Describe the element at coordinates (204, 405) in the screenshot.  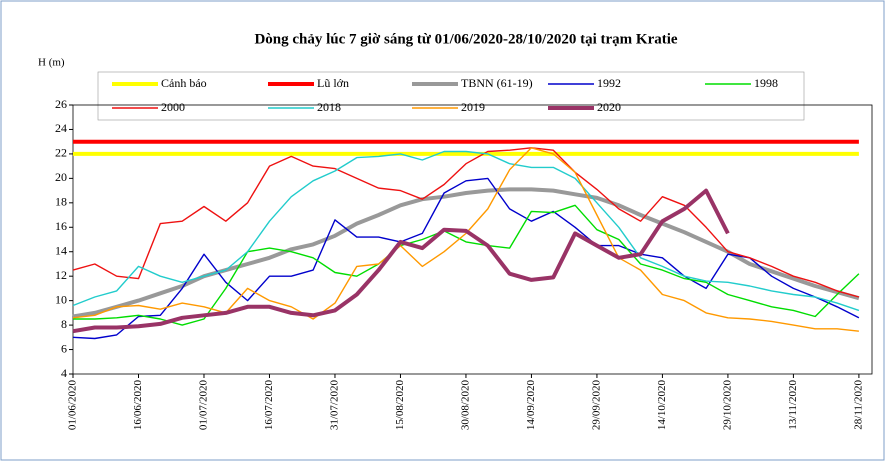
I see `x-tick-label: 01/07/2020` at that location.